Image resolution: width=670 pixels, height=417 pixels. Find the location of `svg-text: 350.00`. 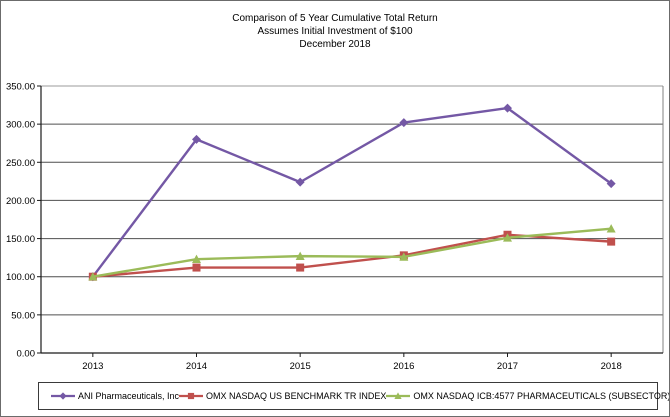

svg-text: 350.00 is located at coordinates (20, 87).